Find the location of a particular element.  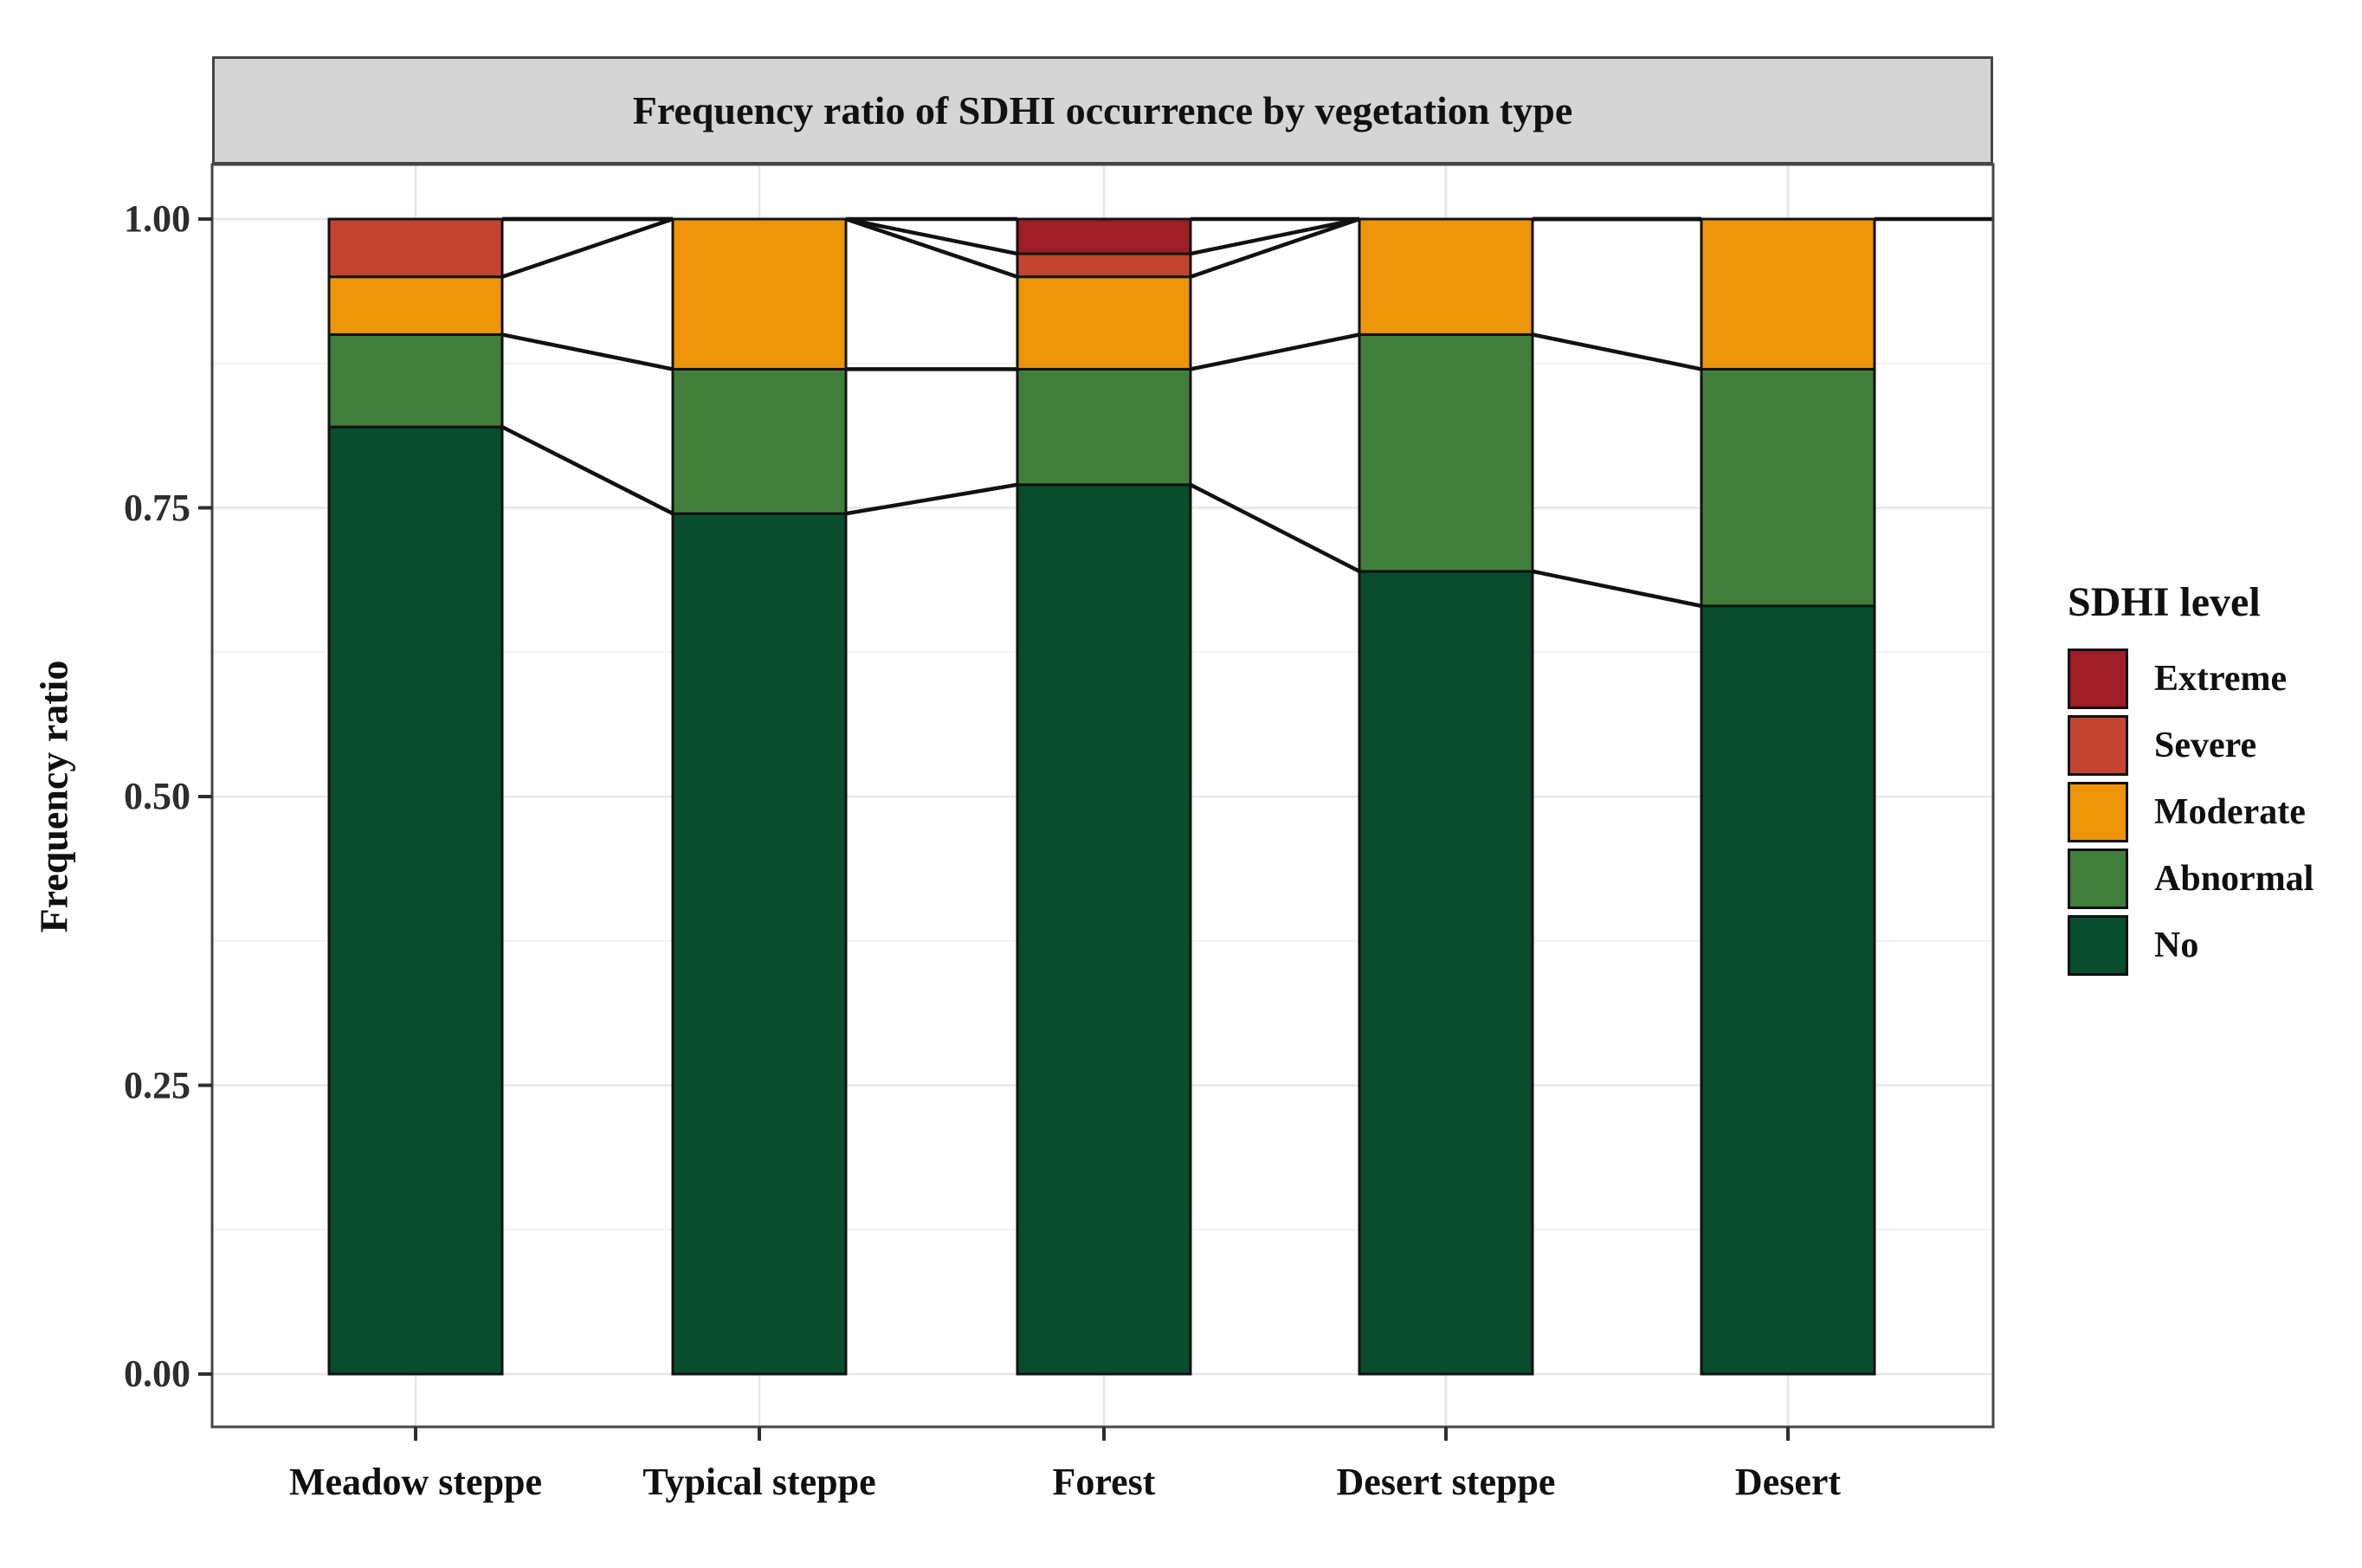

x-category-label: Forest is located at coordinates (1104, 1482).